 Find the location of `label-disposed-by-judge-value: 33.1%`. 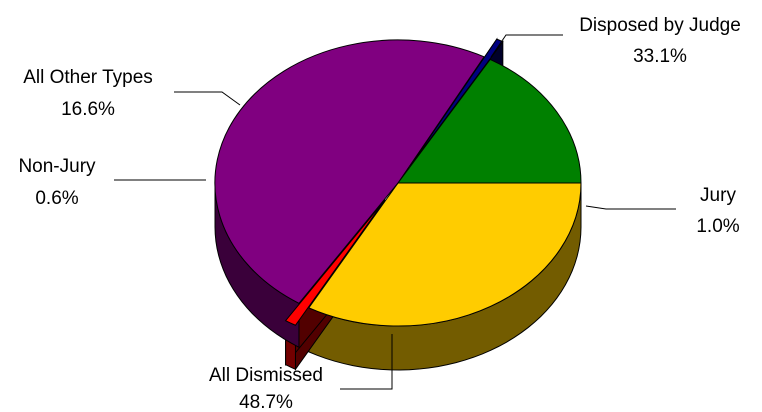

label-disposed-by-judge-value: 33.1% is located at coordinates (660, 56).